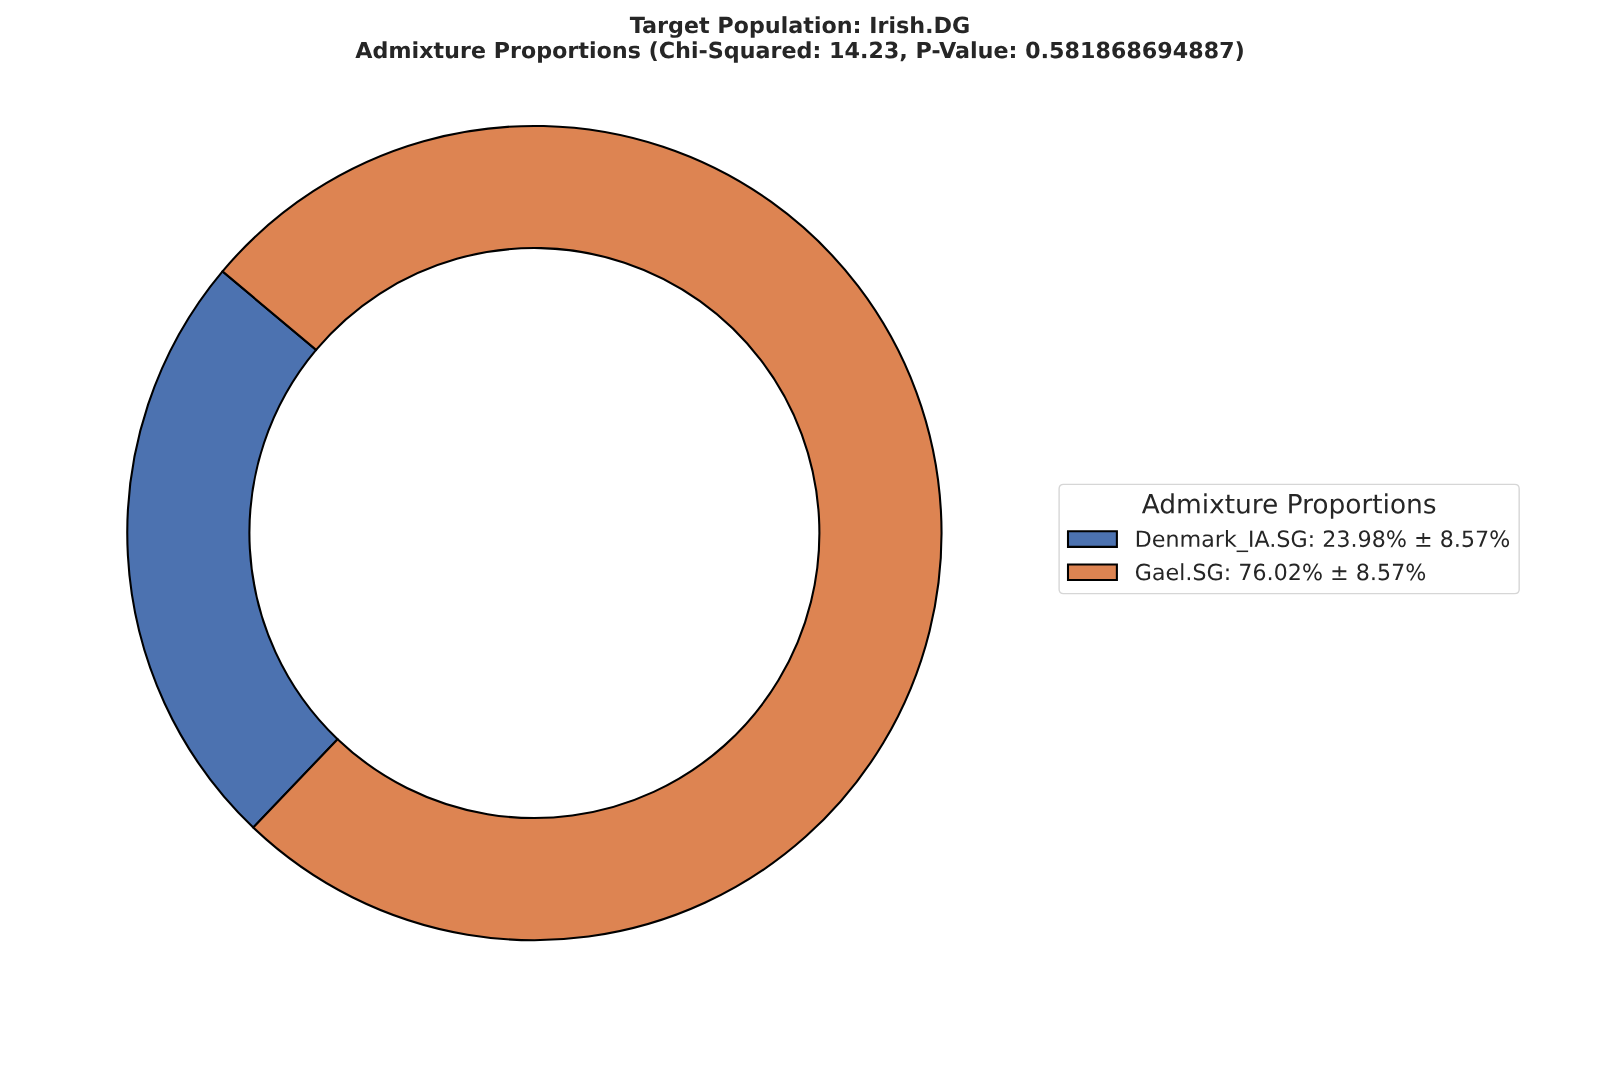 This screenshot has width=1600, height=1078. Describe the element at coordinates (1288, 506) in the screenshot. I see `legend-title: Admixture Proportions` at that location.